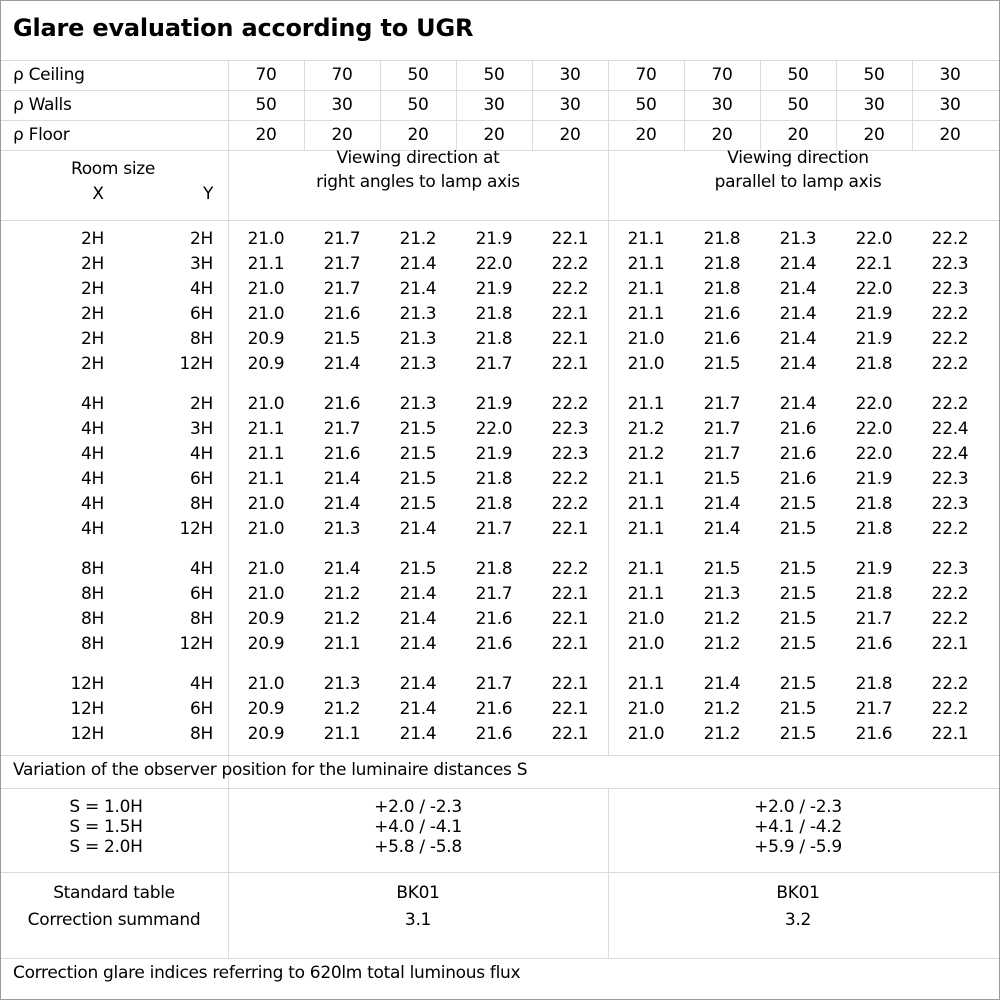  Describe the element at coordinates (87, 684) in the screenshot. I see `room-x-value: 12H` at that location.